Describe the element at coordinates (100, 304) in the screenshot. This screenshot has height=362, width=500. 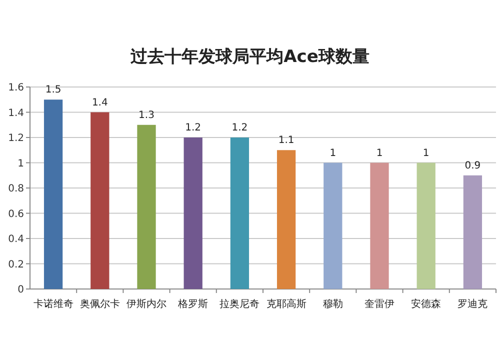
I see `x-tick-label: 奥佩尔卡` at that location.